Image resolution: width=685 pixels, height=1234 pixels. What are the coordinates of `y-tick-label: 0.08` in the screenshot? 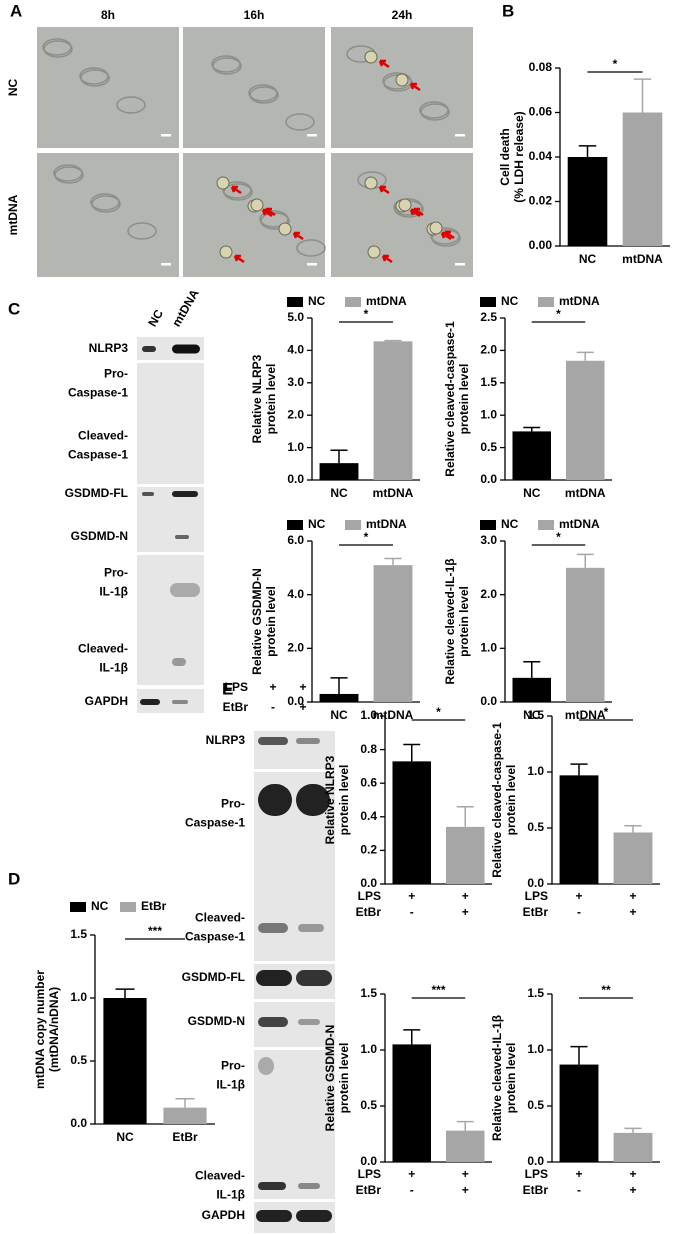 It's located at (541, 67).